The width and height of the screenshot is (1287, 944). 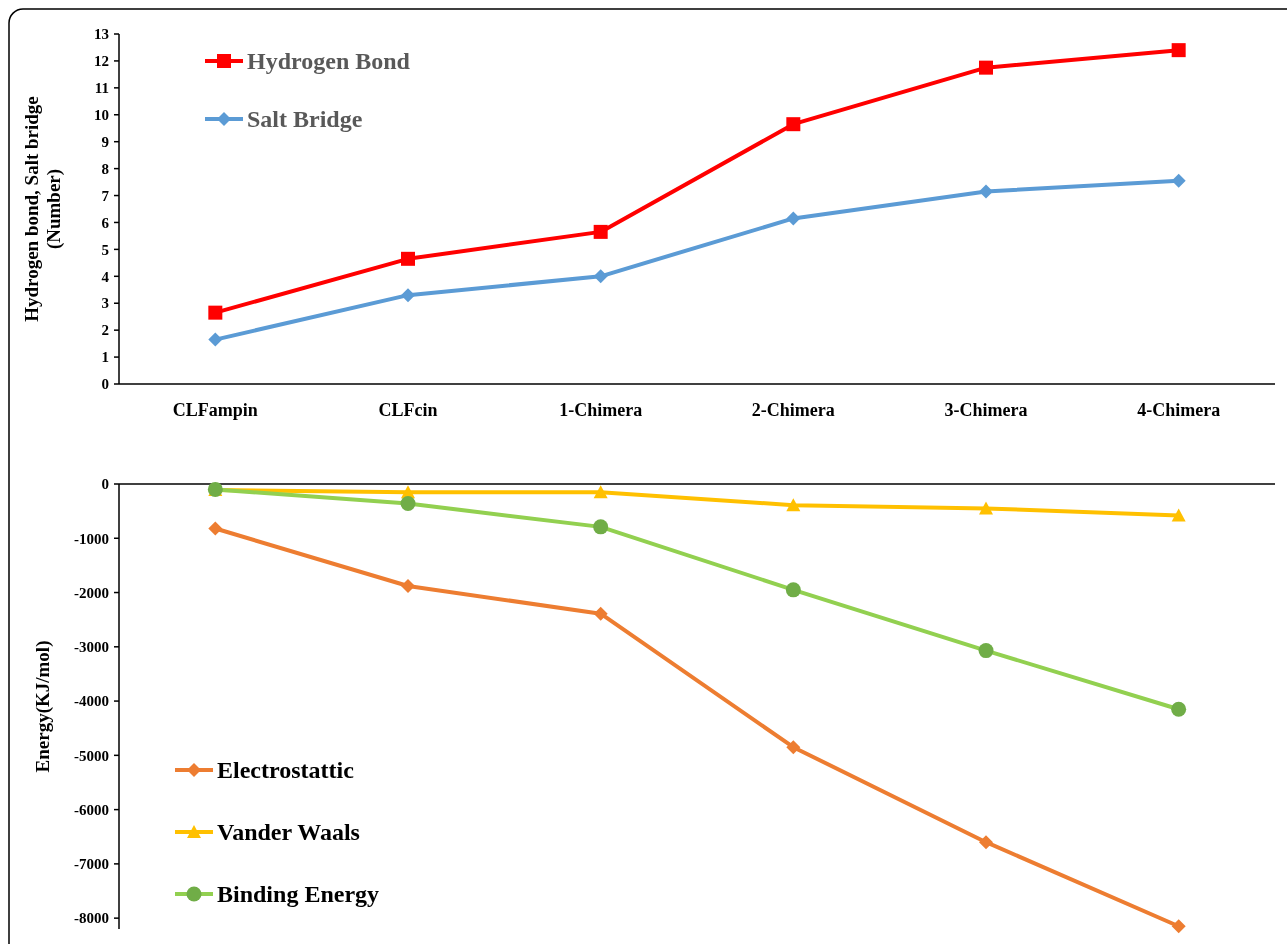 What do you see at coordinates (91, 647) in the screenshot?
I see `y-tick-label: -3000` at bounding box center [91, 647].